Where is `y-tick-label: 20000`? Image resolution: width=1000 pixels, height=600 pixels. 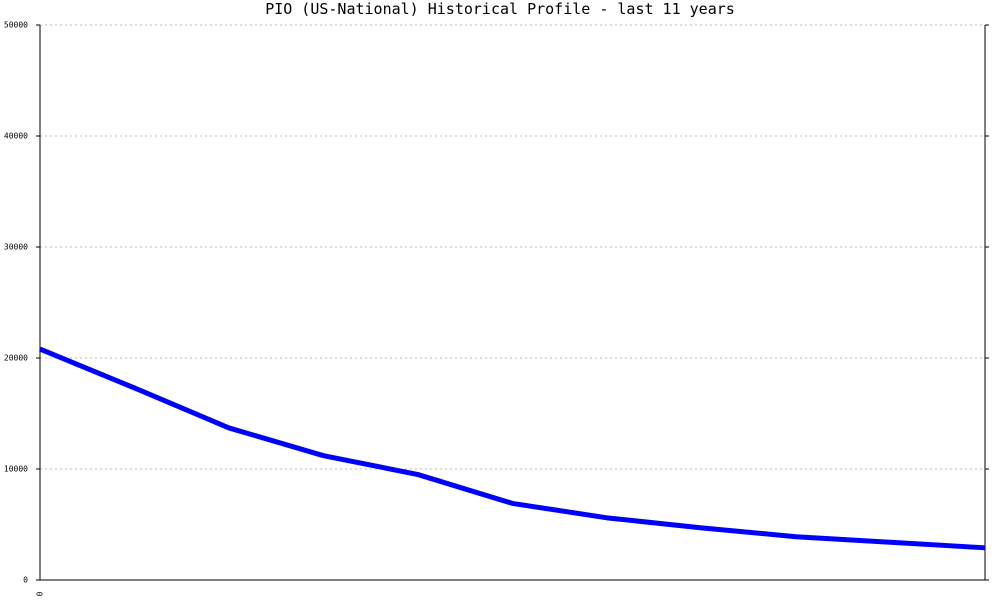 y-tick-label: 20000 is located at coordinates (16, 358).